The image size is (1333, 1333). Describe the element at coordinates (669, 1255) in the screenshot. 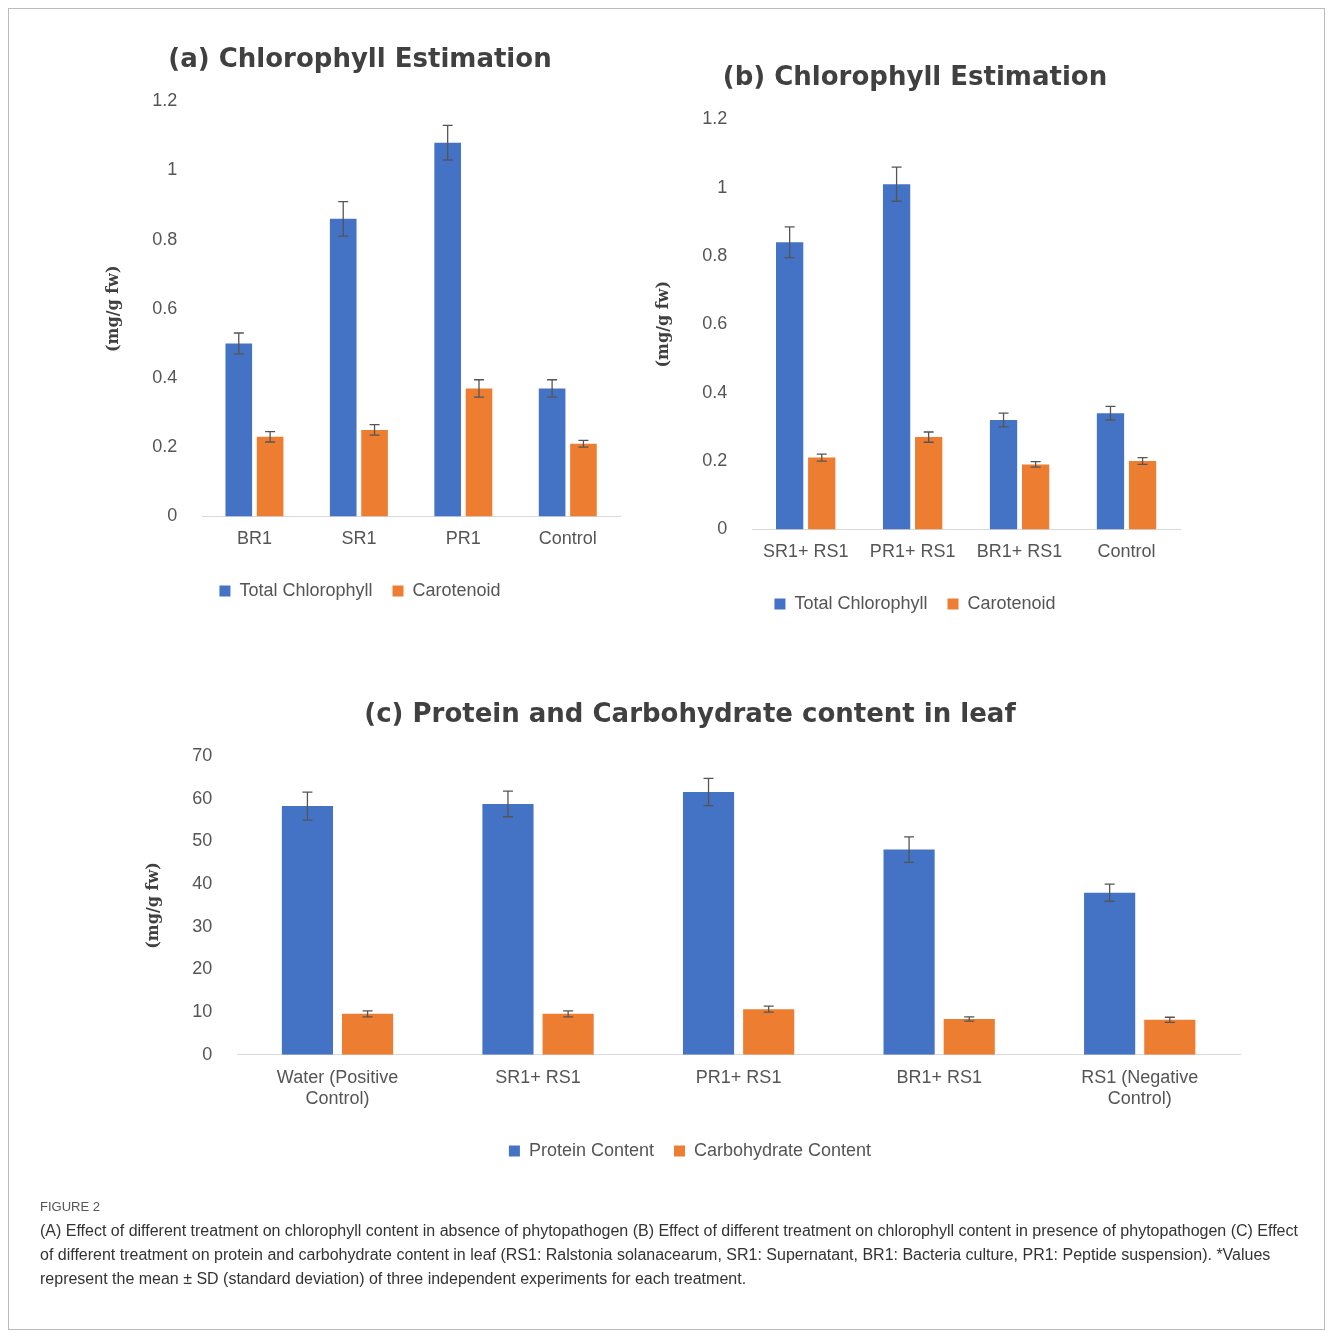

I see `text: (A) Effect of different treatment on chlorophyll content in absence of phytopathogen (B) Effect of different treatment on chlorophyll content in presence of phytopathogen (C) Effect of different treatment on protein and carbohydrate content in leaf (RS1: Ralstonia solanacearum, SR1: Supernatant, BR1: Bacteria culture, PR1: Peptide suspension). *Values represent the mean ± SD (standard deviation) of three independent experiments for each treatment.` at that location.